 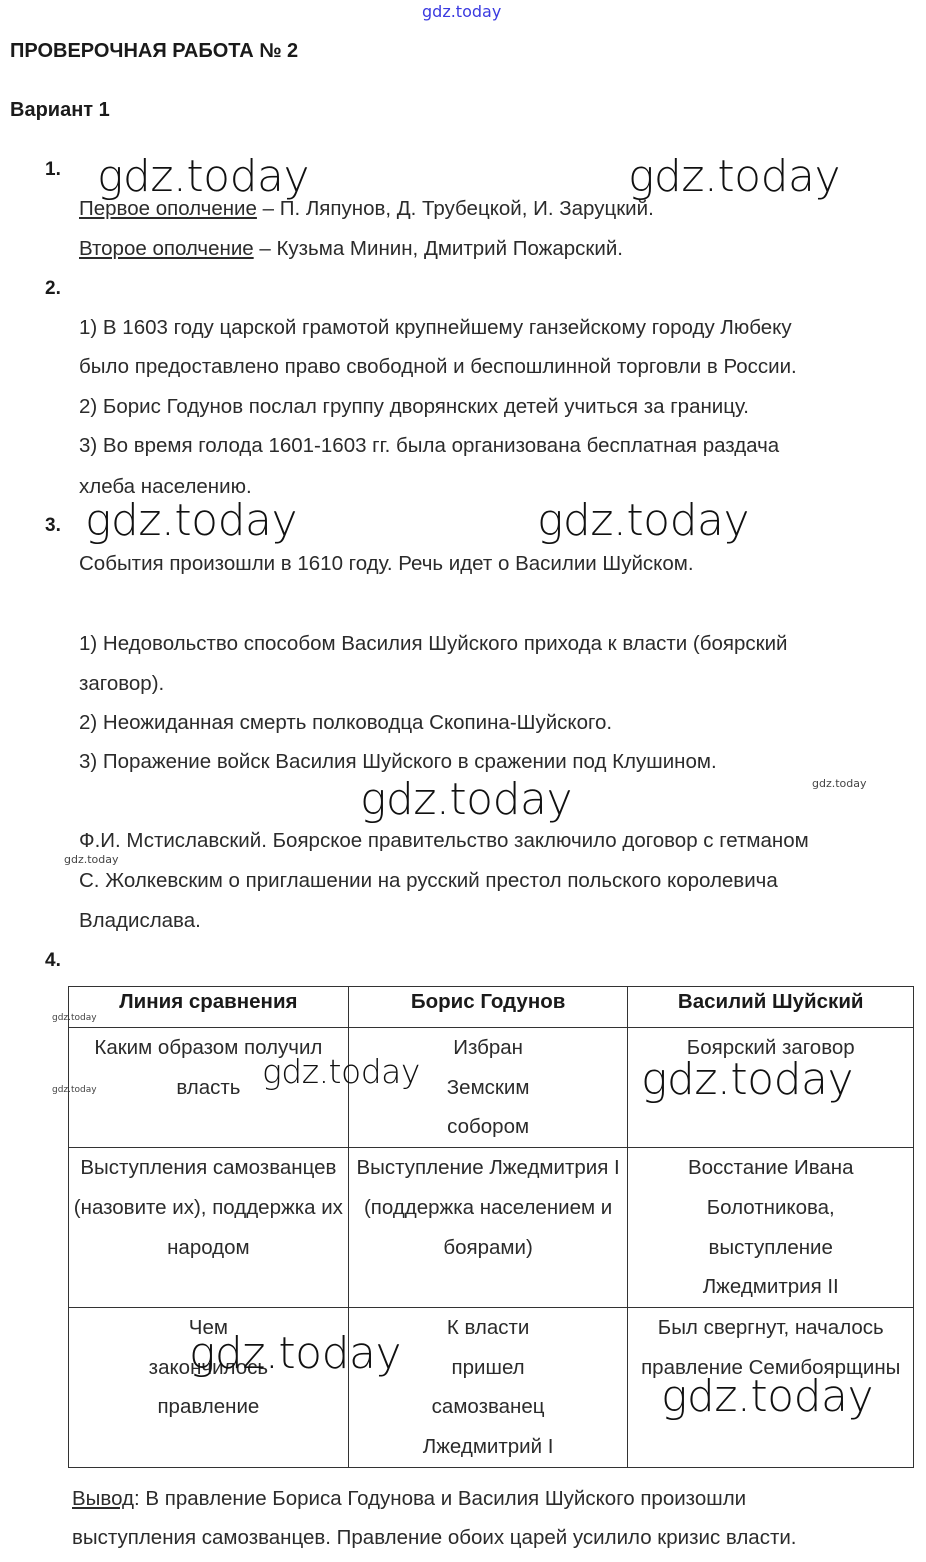 What do you see at coordinates (462, 11) in the screenshot?
I see `watermark-top: gdz.today` at bounding box center [462, 11].